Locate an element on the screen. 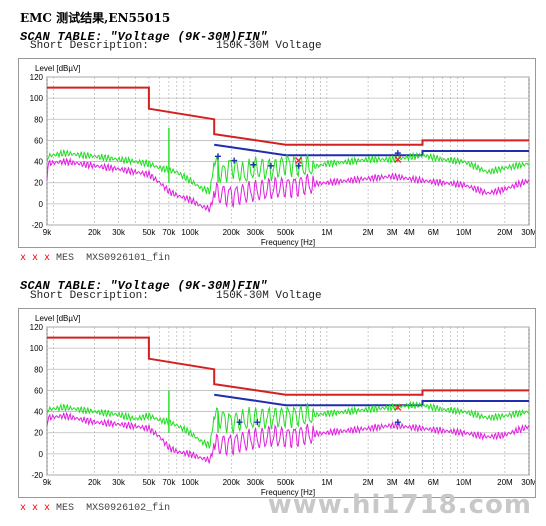 Image resolution: width=546 pixels, height=526 pixels. chart-legend: x x x MES MXS0926102_fin is located at coordinates (95, 508).